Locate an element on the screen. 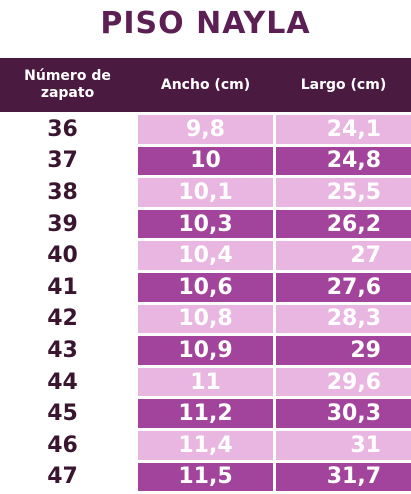  table-cell: 11 is located at coordinates (205, 382).